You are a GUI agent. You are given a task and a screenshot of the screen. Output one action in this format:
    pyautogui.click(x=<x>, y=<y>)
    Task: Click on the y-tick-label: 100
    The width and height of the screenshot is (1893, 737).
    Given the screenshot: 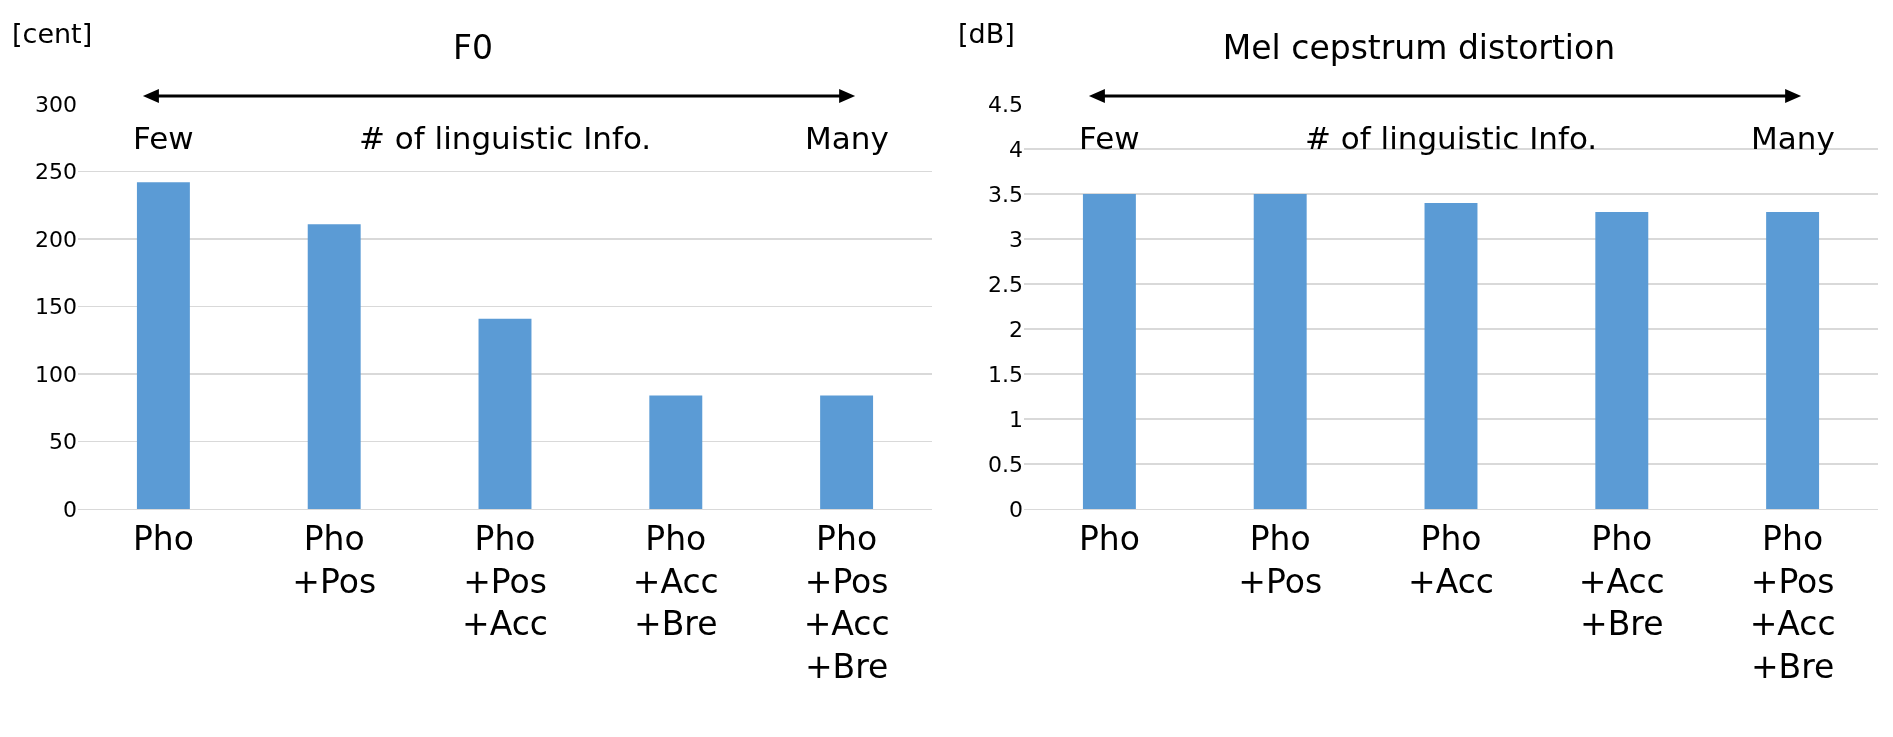 What is the action you would take?
    pyautogui.click(x=56, y=374)
    